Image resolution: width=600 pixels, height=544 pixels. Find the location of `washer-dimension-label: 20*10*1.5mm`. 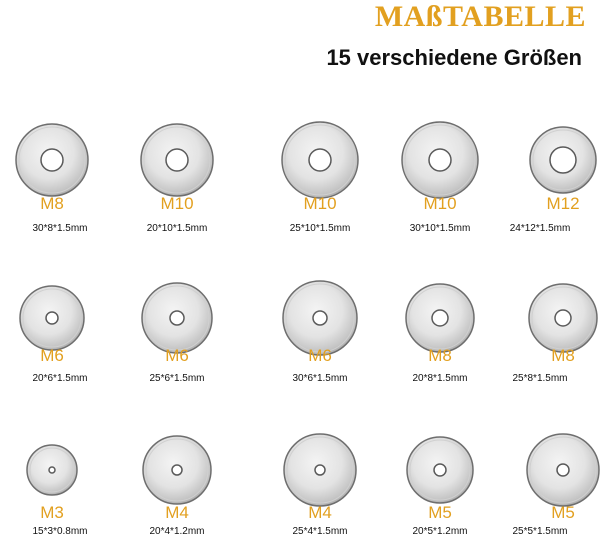

washer-dimension-label: 20*10*1.5mm is located at coordinates (177, 228).